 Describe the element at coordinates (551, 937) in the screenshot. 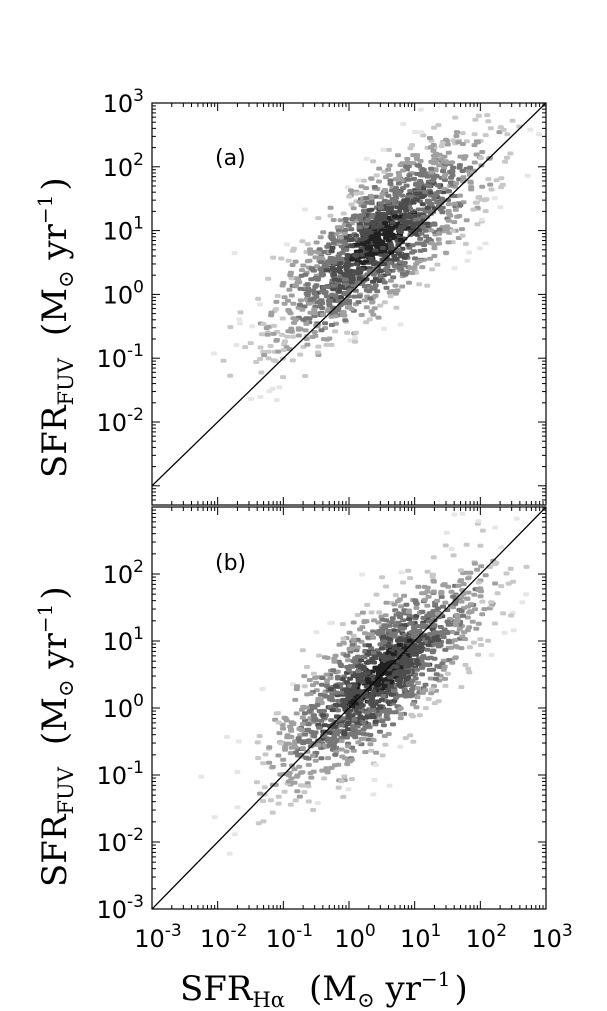

I see `x-tick-label: 10³` at that location.